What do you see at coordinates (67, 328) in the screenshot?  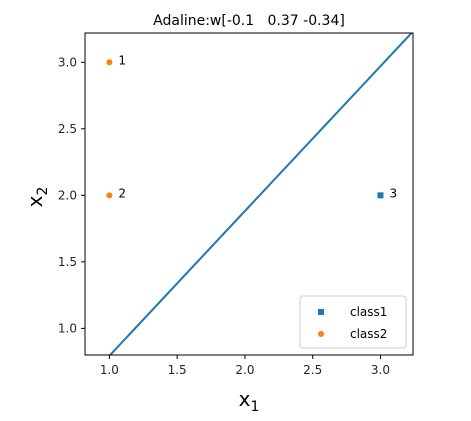 I see `y-tick-label: 1.0` at bounding box center [67, 328].